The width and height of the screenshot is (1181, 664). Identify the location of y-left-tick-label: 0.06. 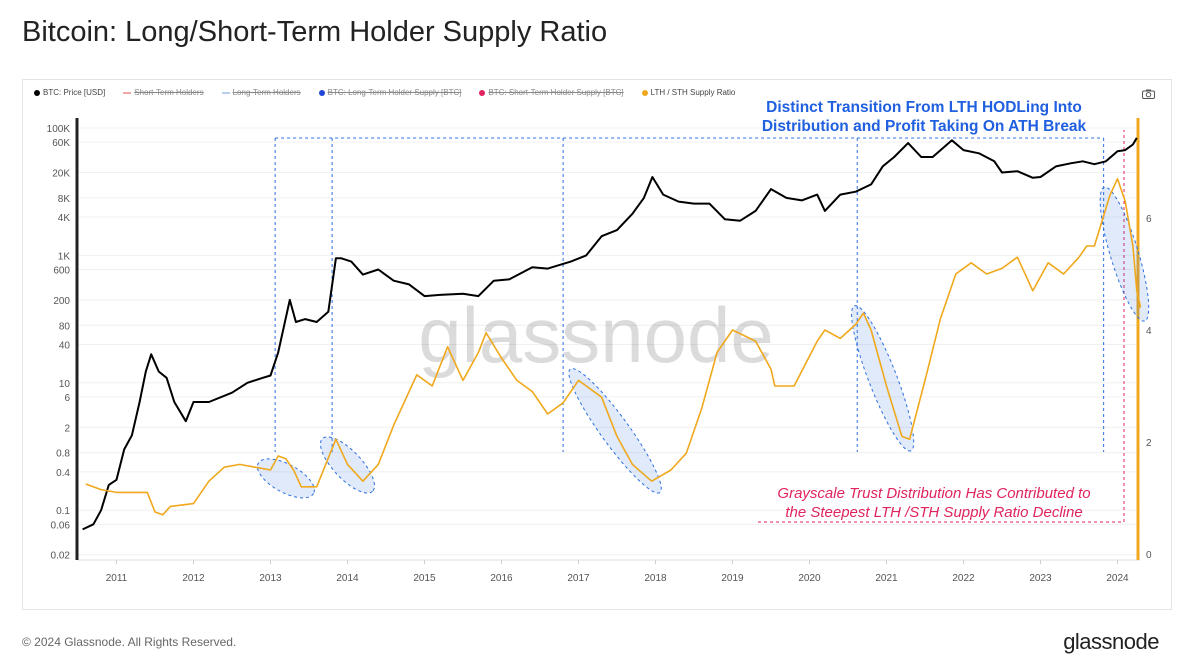
(61, 525).